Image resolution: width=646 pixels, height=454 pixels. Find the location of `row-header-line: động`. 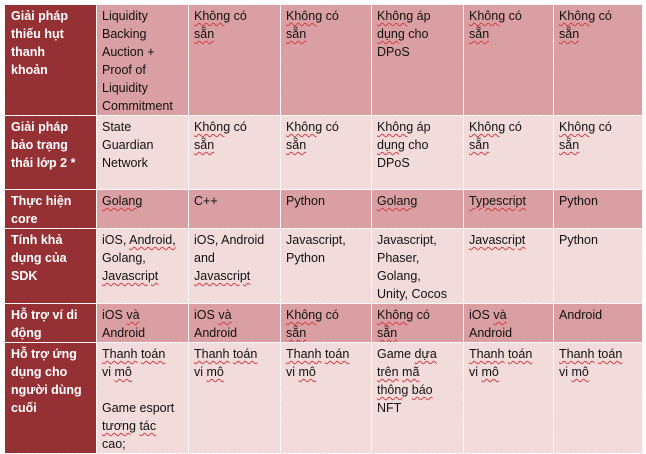

row-header-line: động is located at coordinates (26, 333).